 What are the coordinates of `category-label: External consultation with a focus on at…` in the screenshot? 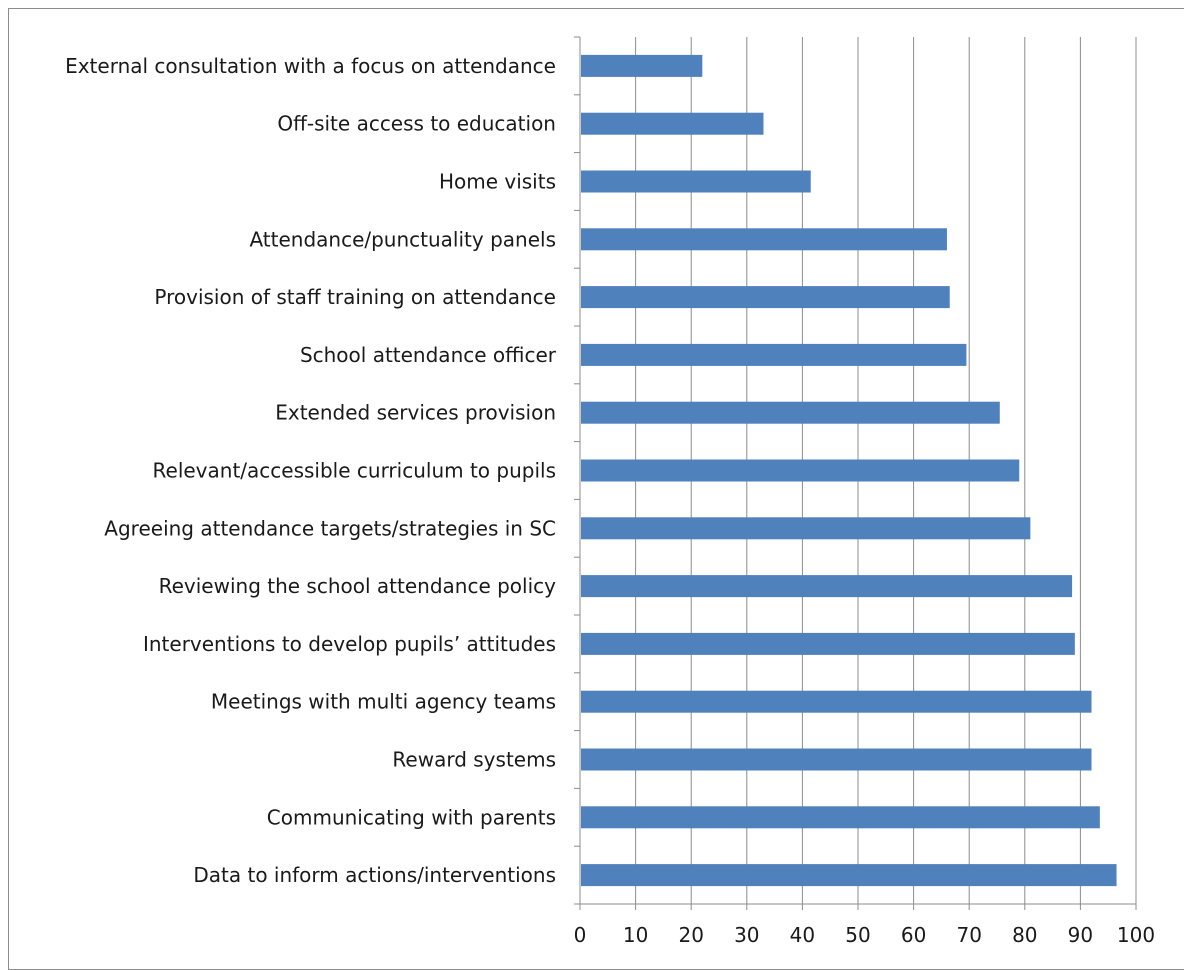 It's located at (310, 66).